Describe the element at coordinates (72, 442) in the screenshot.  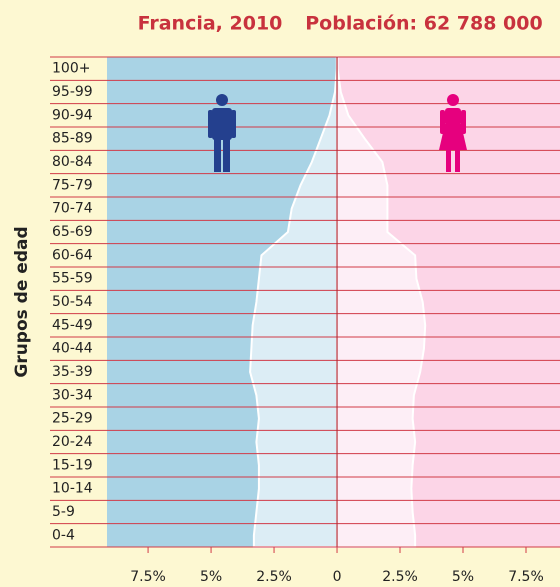
I see `y-tick-label: 20-24` at that location.